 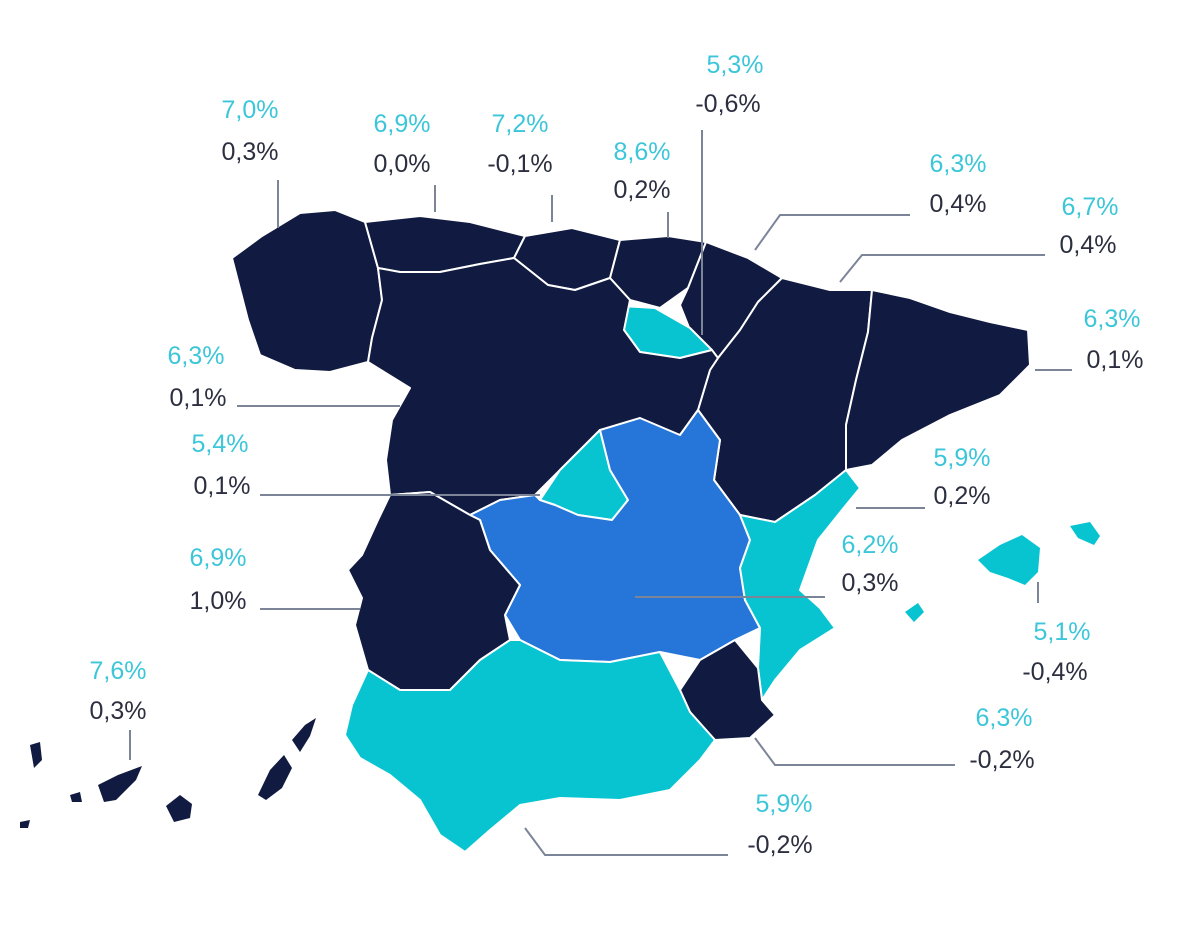 What do you see at coordinates (118, 671) in the screenshot?
I see `canarias-value-top: 7,6%` at bounding box center [118, 671].